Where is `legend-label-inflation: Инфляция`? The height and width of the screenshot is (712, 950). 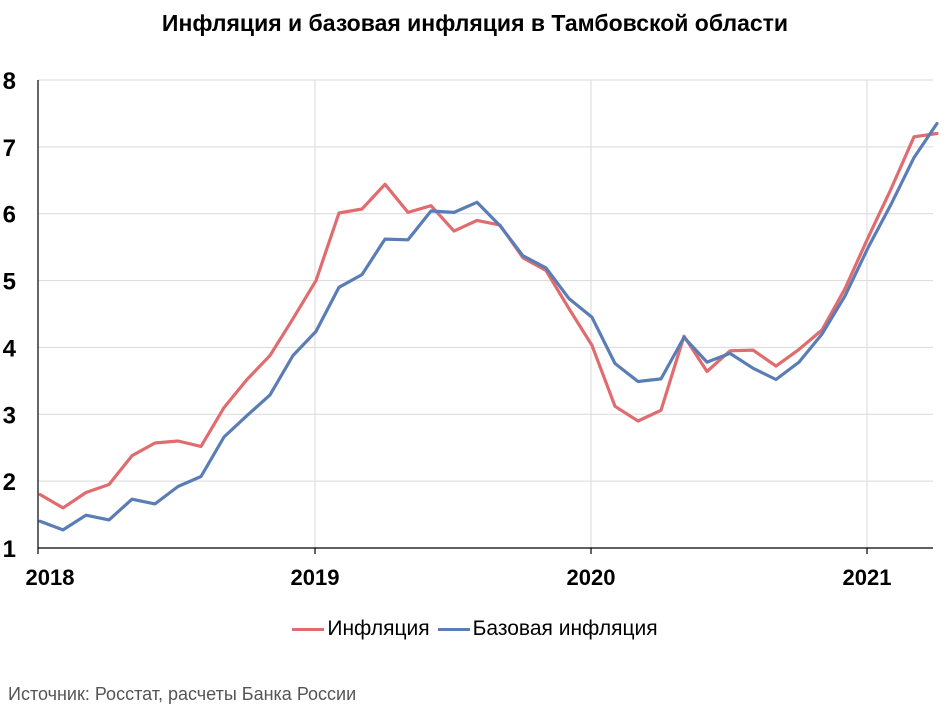 legend-label-inflation: Инфляция is located at coordinates (378, 628).